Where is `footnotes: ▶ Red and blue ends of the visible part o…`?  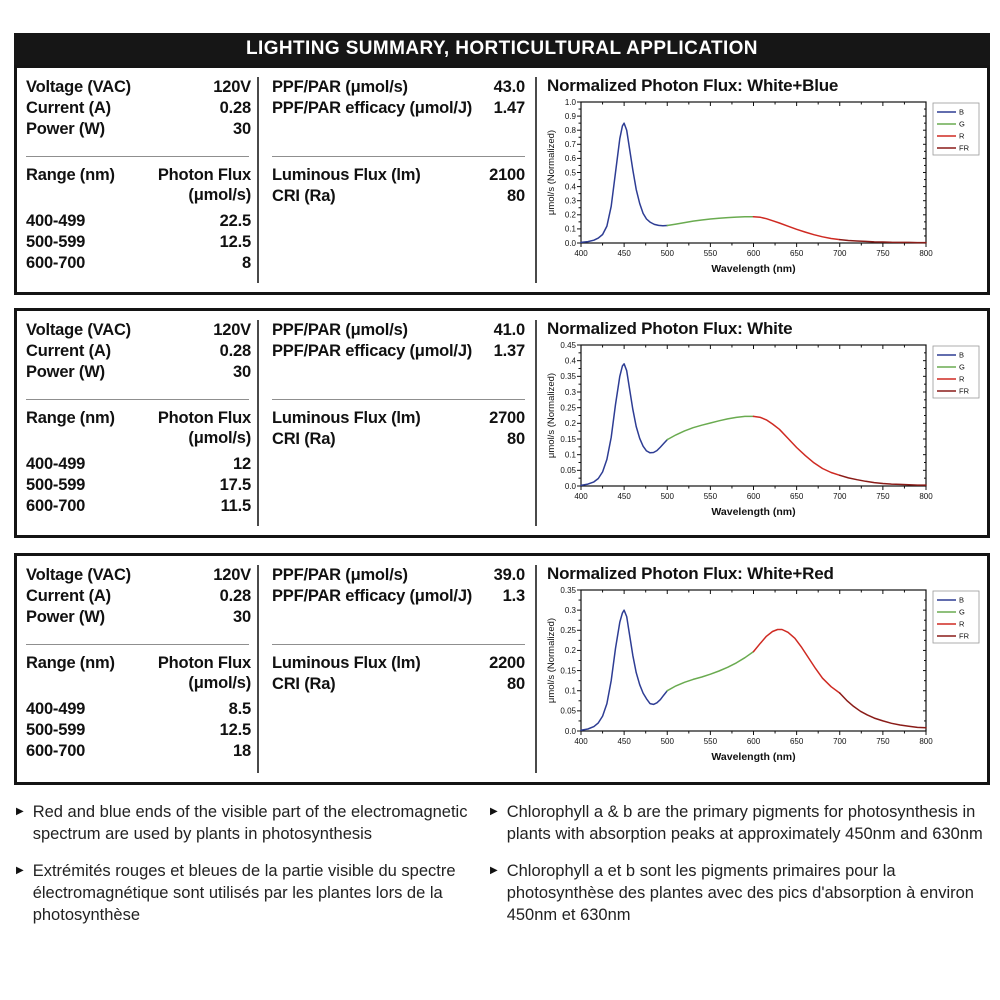
footnotes: ▶ Red and blue ends of the visible part o… is located at coordinates (502, 872).